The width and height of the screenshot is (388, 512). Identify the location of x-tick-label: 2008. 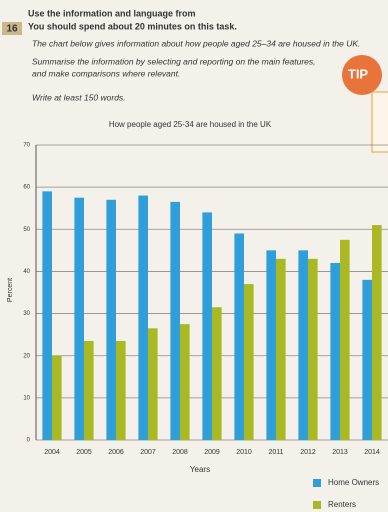
(180, 452).